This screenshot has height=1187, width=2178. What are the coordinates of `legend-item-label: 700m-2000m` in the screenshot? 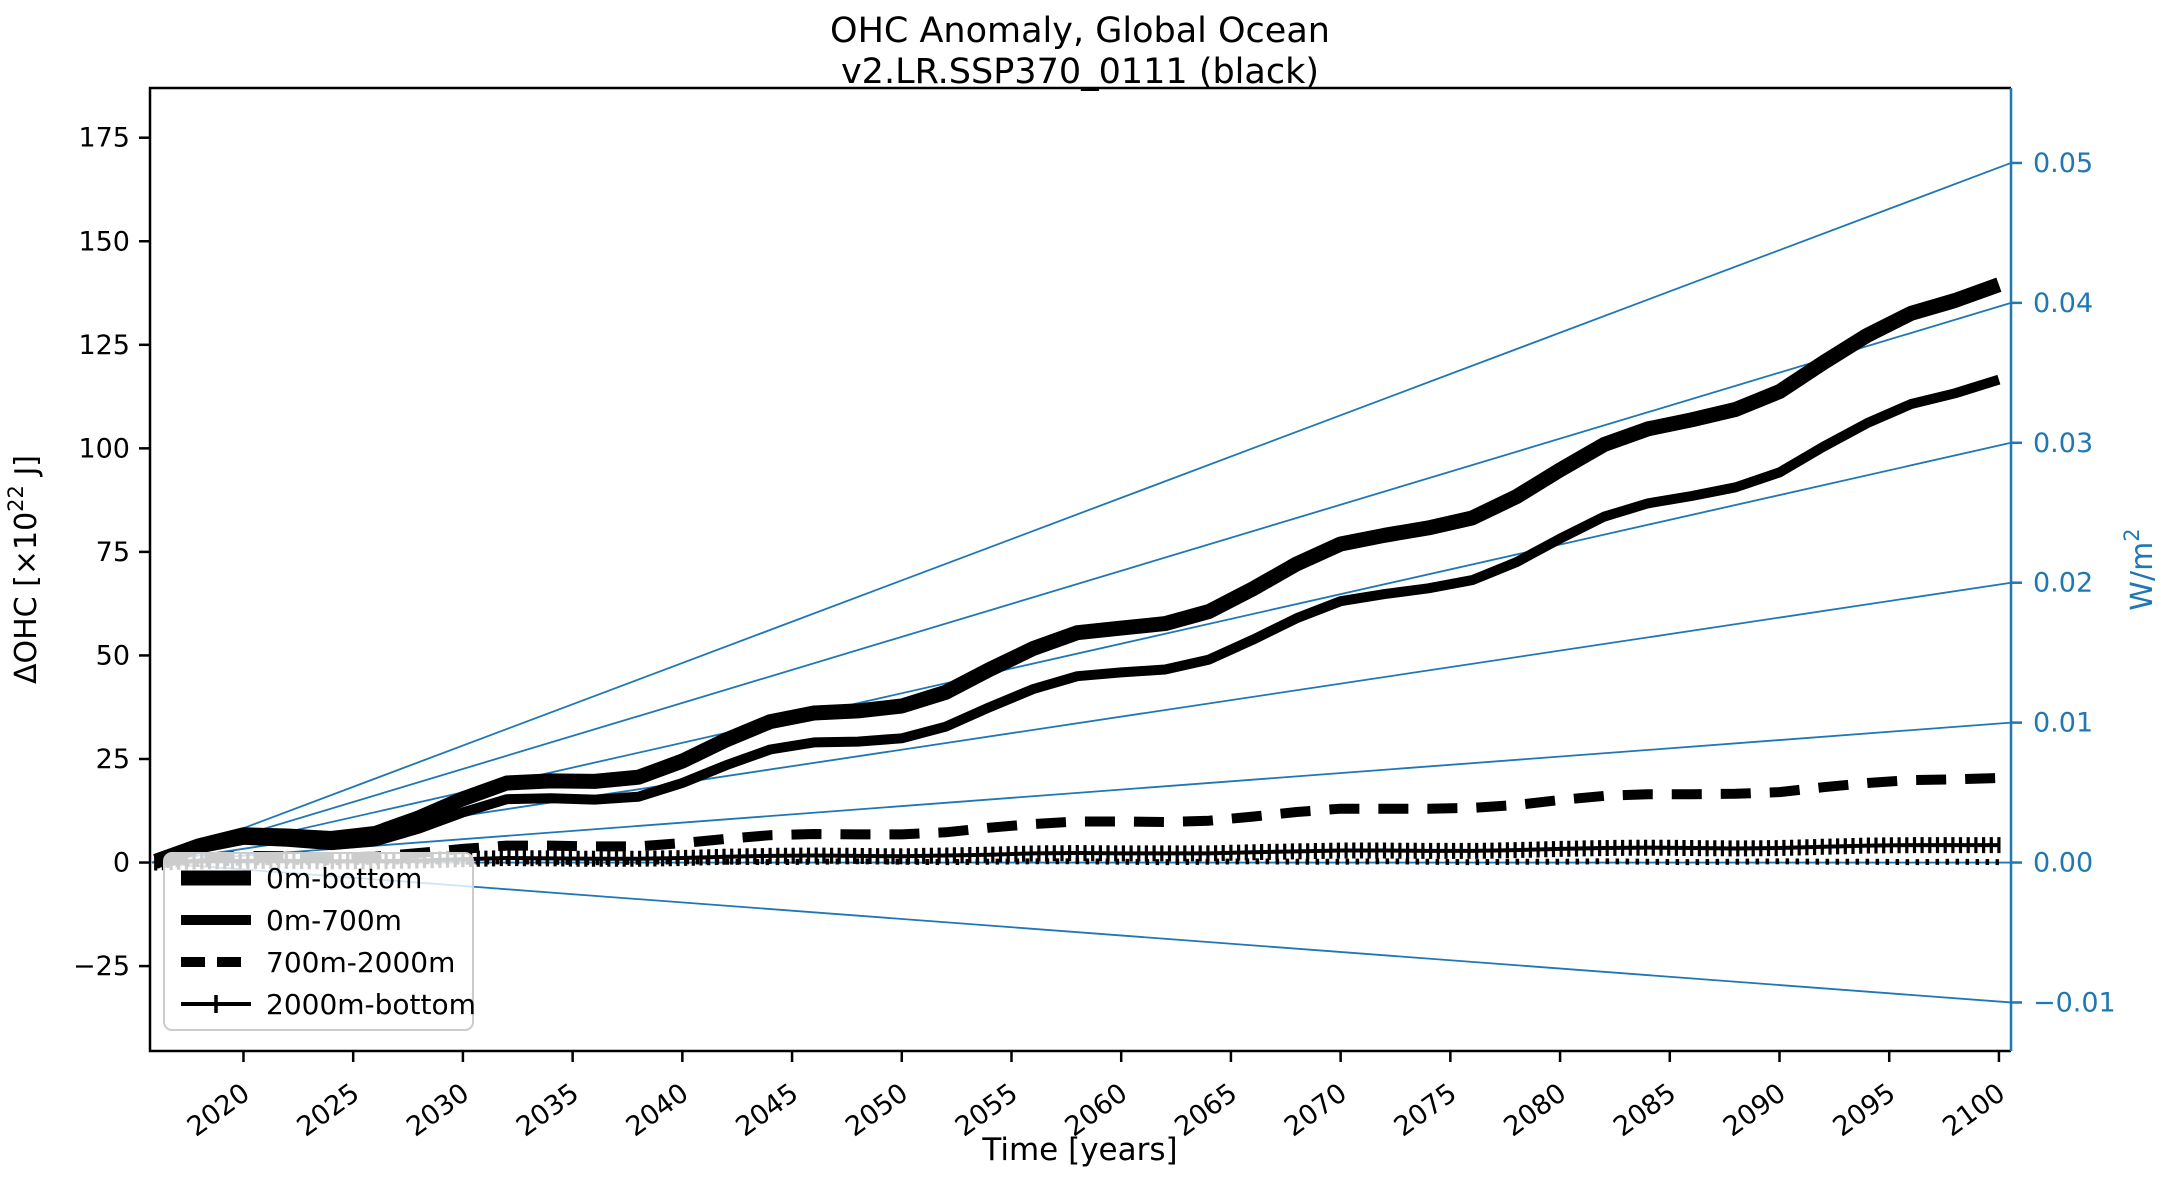 It's located at (360, 962).